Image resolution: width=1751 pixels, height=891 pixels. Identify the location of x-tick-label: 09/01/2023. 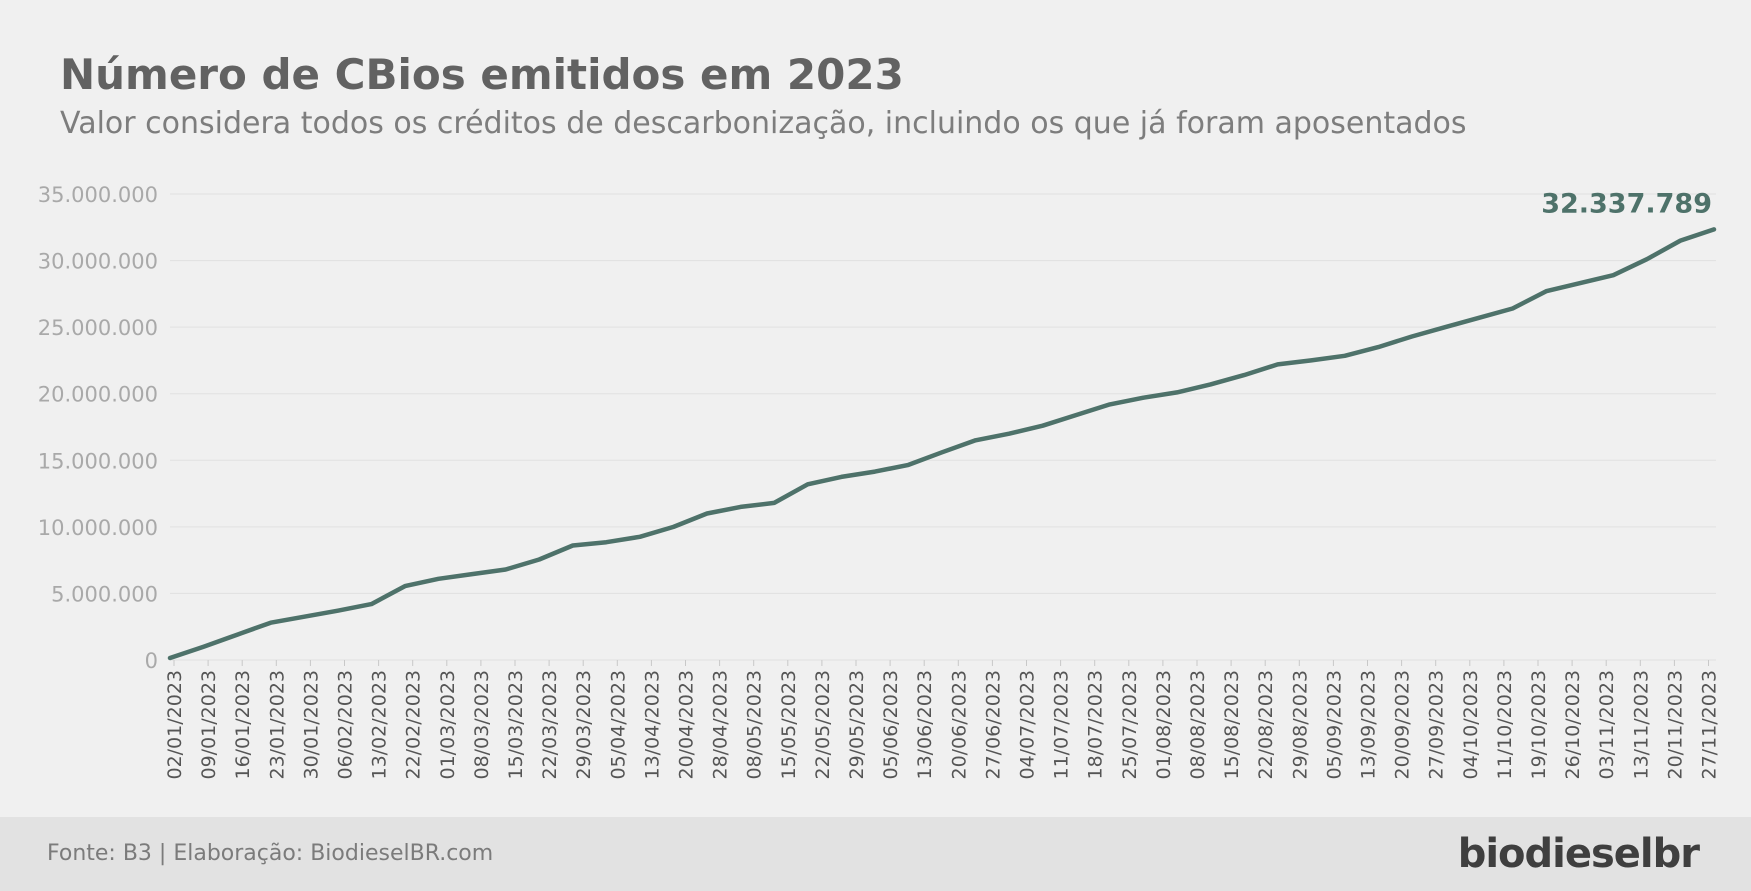
(209, 725).